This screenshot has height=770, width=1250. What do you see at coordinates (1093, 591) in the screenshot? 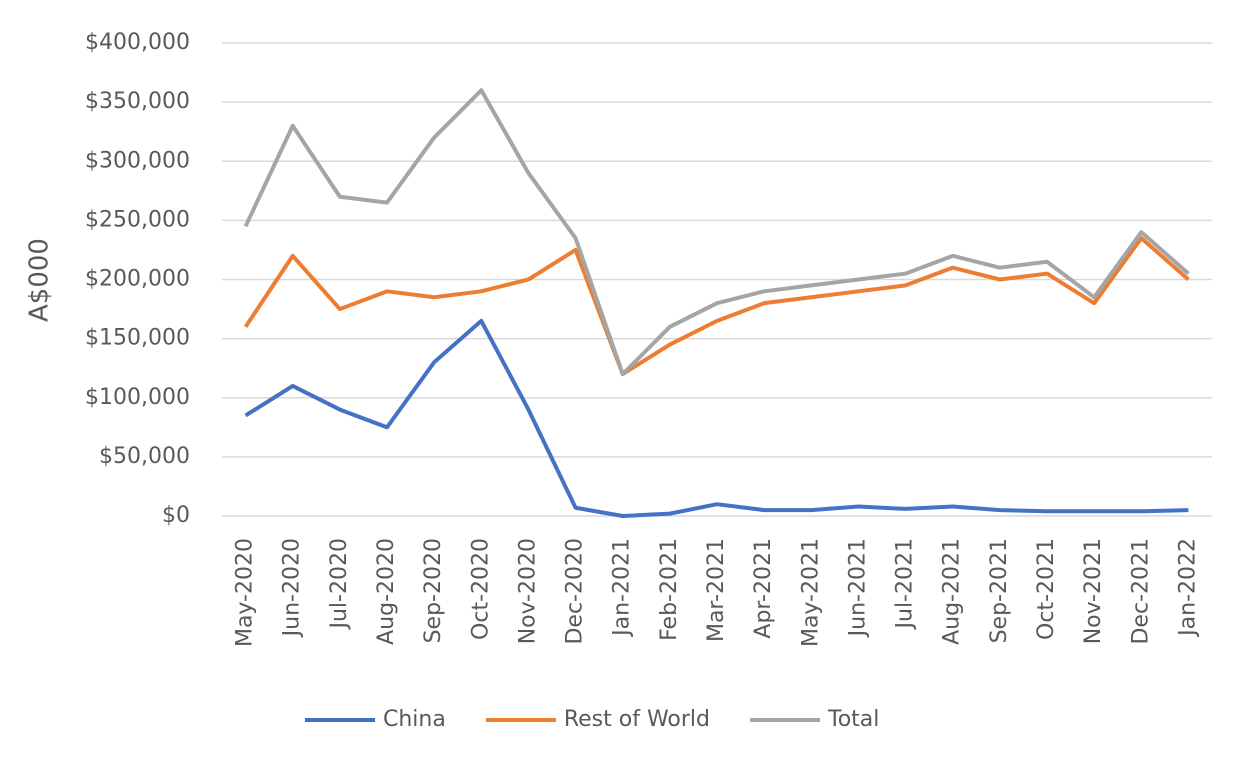
I see `x-tick-label: Nov-2021` at bounding box center [1093, 591].